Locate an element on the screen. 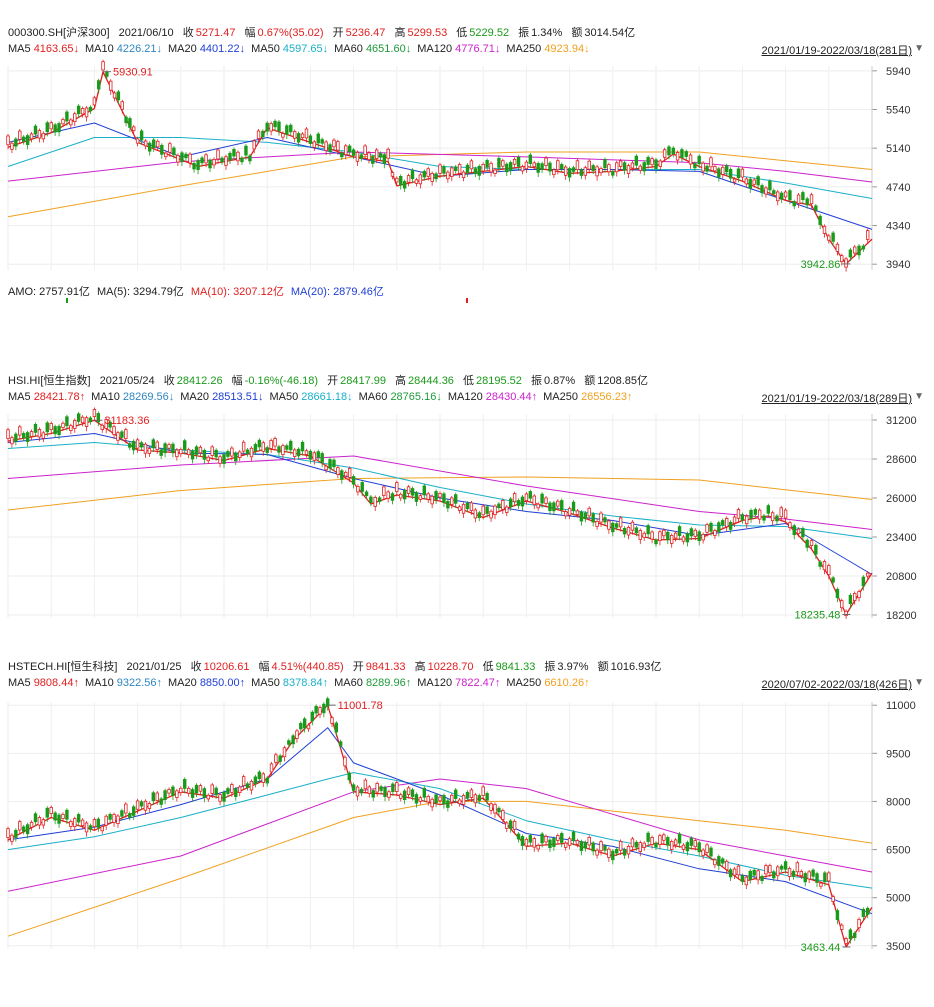 This screenshot has width=934, height=1007. series-line-ma120 is located at coordinates (440, 835).